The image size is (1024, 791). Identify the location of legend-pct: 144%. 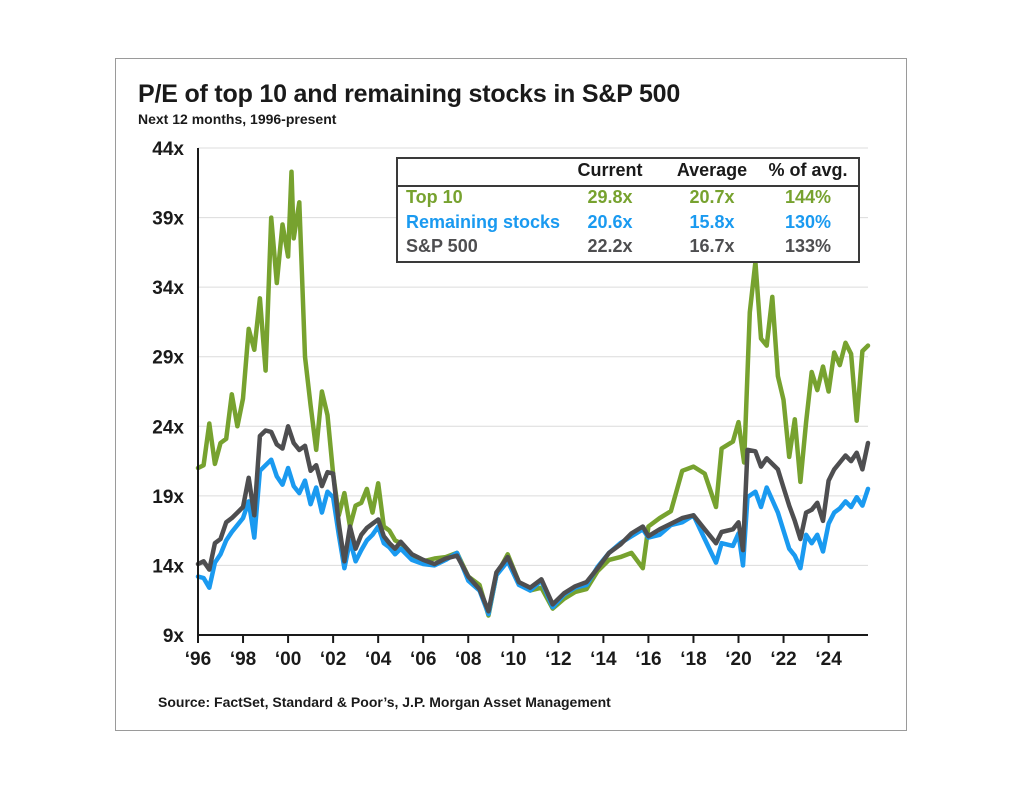
(808, 197).